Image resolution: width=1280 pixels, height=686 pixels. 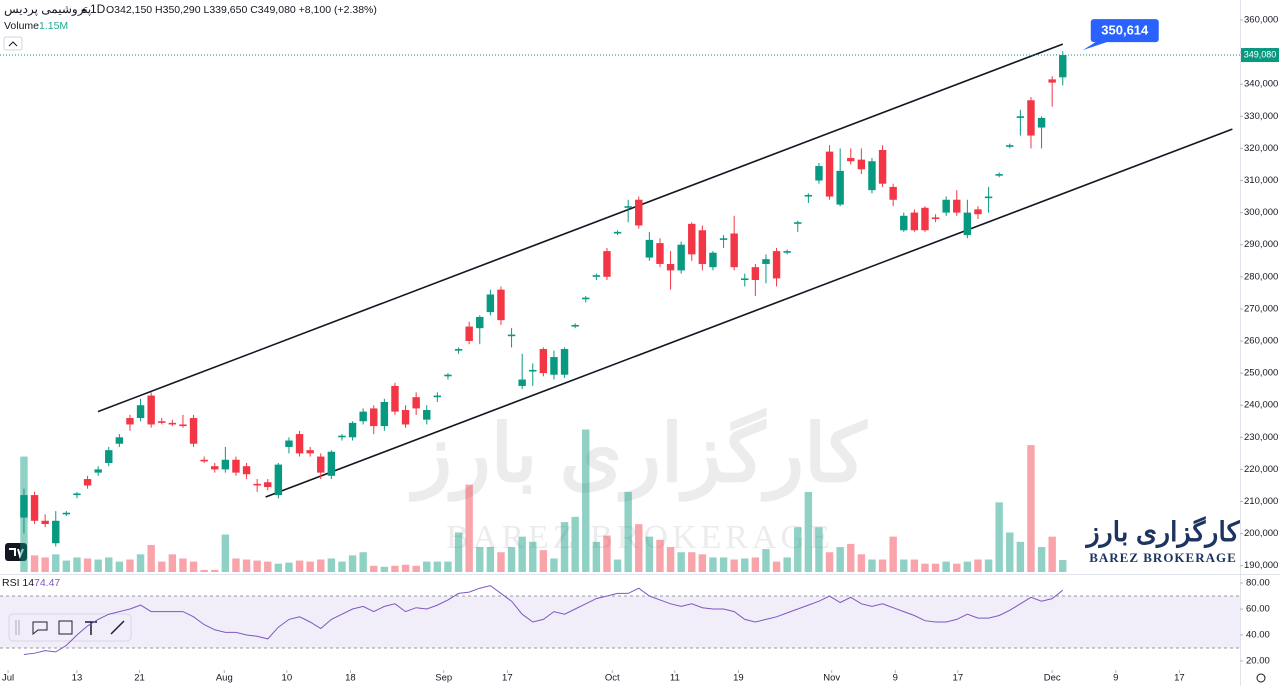 I want to click on tv-logo, so click(x=16, y=552).